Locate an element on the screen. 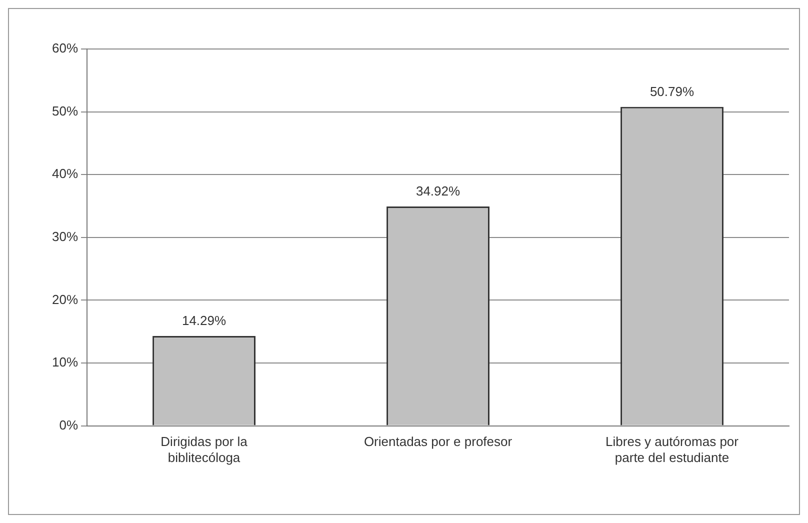 The height and width of the screenshot is (523, 808). y-tick-label: 0% is located at coordinates (68, 424).